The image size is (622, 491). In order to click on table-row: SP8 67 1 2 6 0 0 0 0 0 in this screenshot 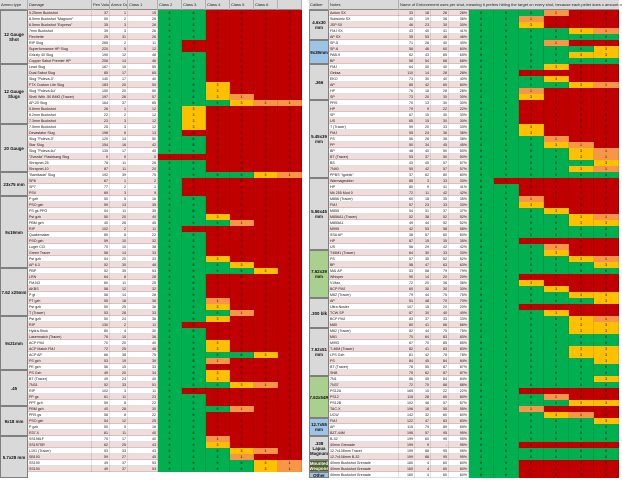, I will do `click(165, 181)`.